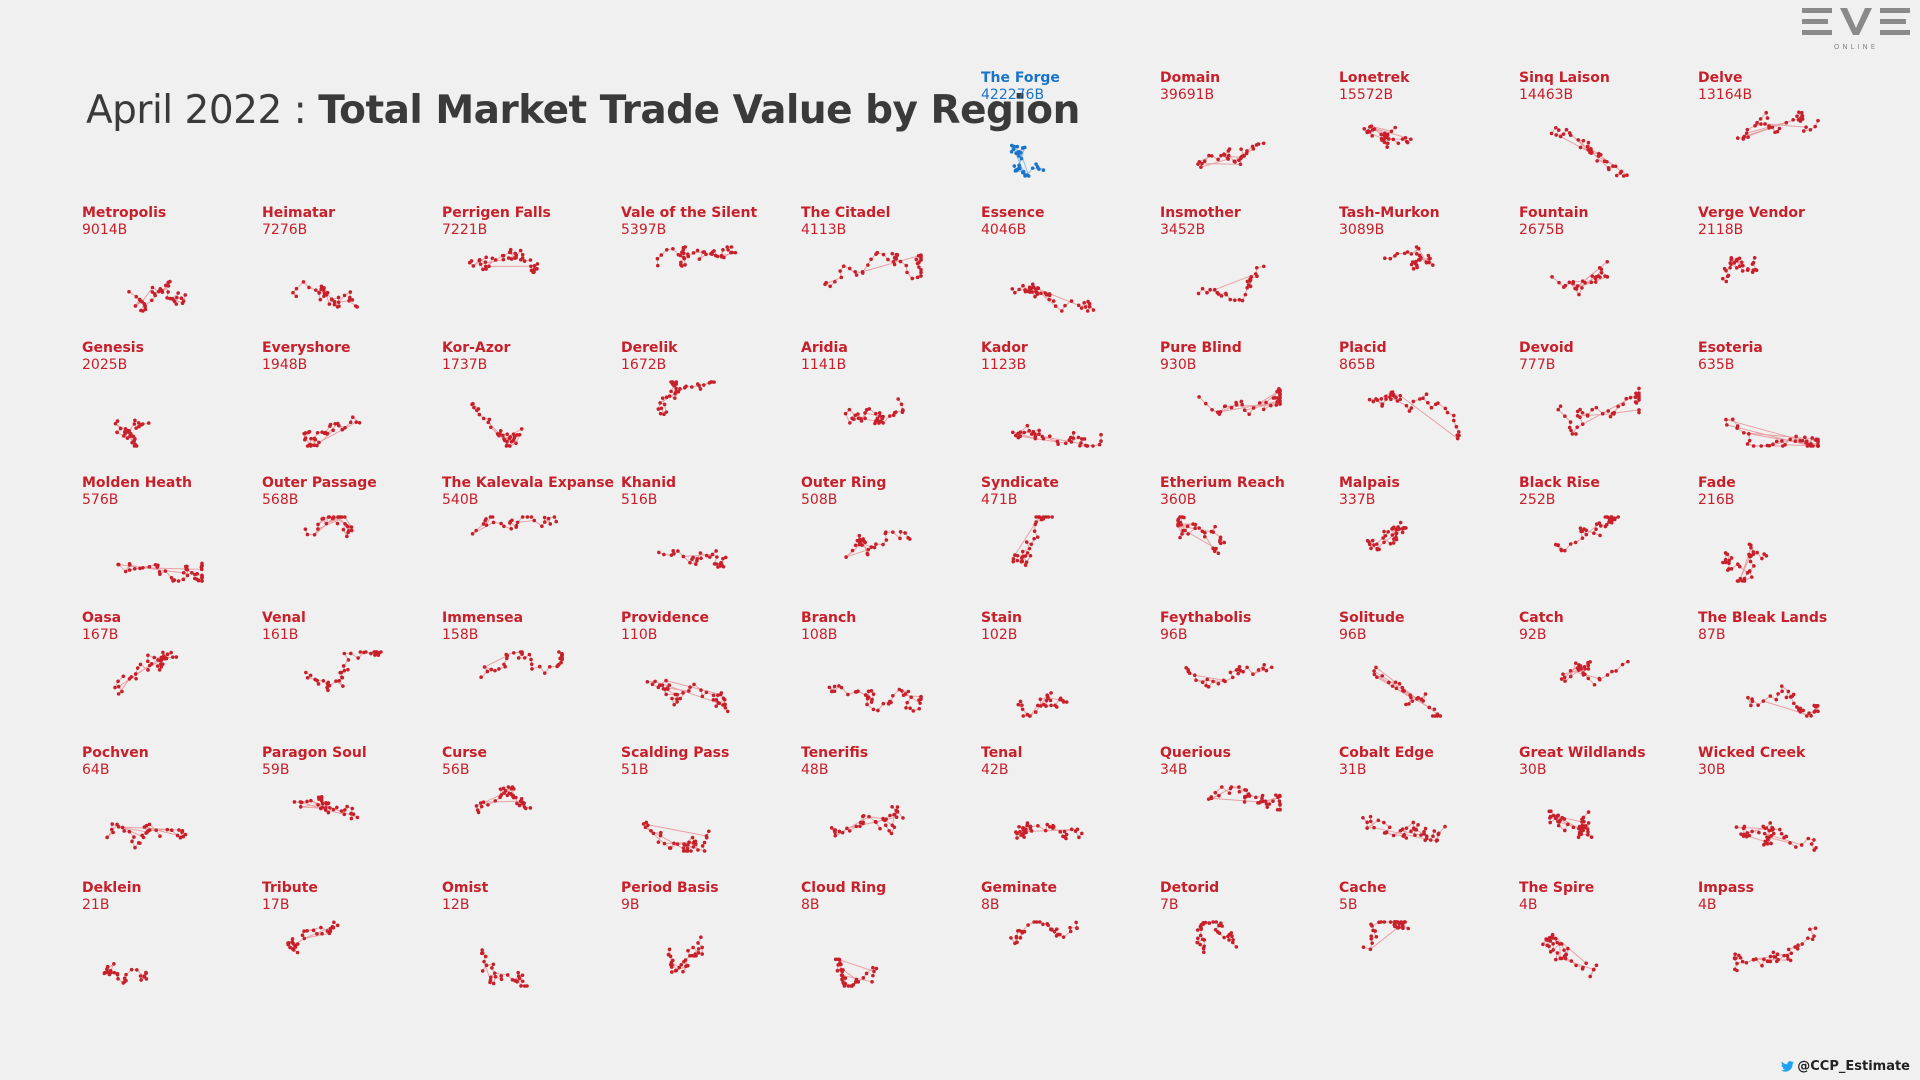 Image resolution: width=1920 pixels, height=1080 pixels. Describe the element at coordinates (1353, 770) in the screenshot. I see `region-value: 31B` at that location.